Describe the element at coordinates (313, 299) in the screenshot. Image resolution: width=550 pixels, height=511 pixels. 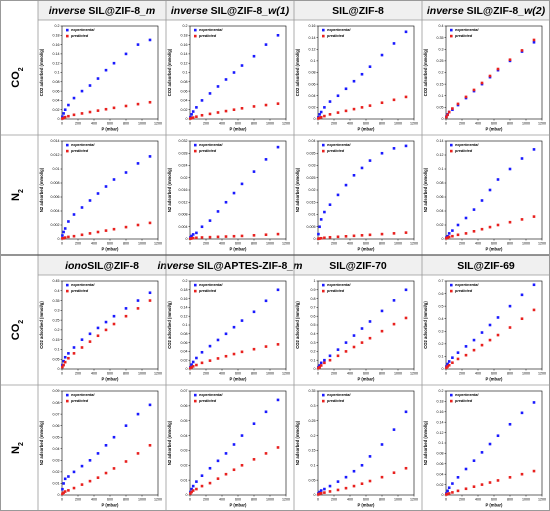
I see `y-tick-label: 0.8` at that location.